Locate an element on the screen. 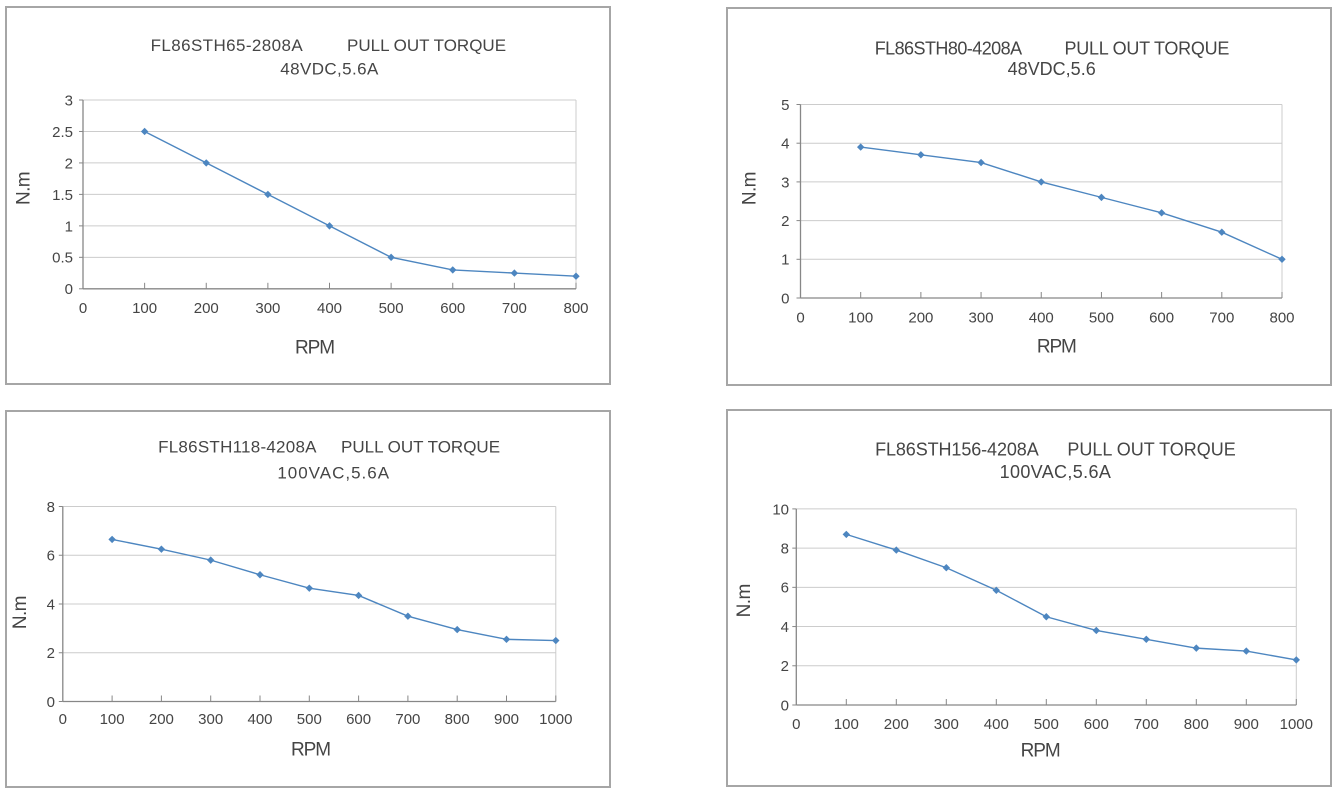  svg-text: FL86STH80-4208A is located at coordinates (948, 49).